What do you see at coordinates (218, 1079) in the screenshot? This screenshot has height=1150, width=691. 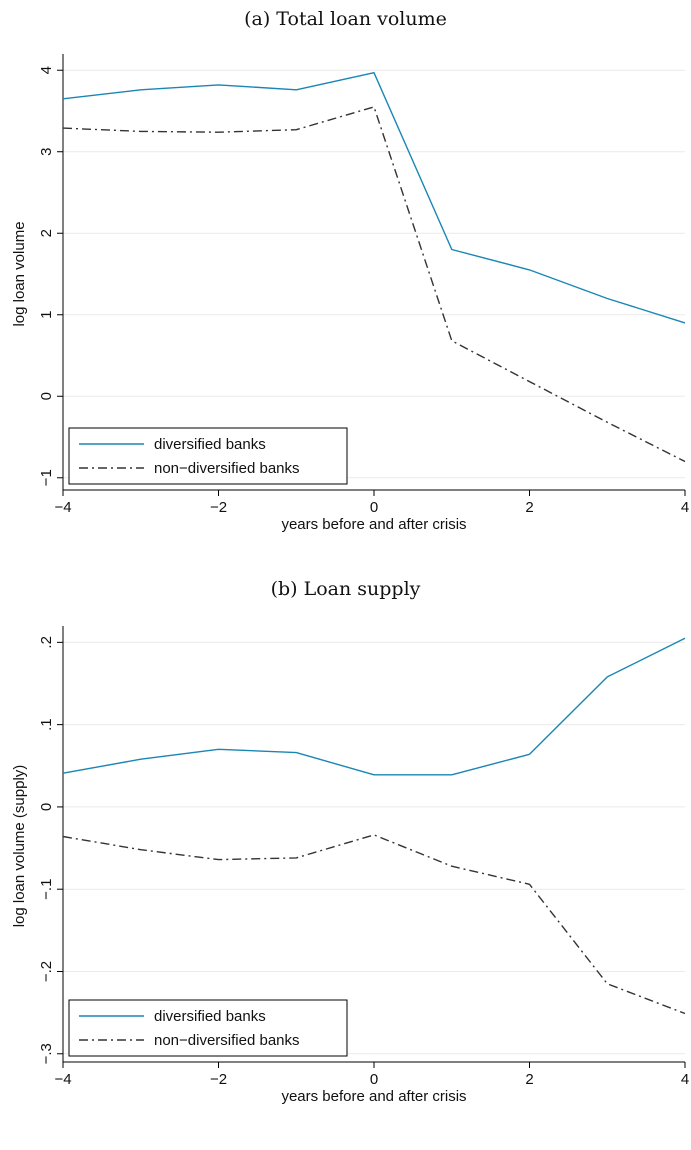 I see `chart-b-x-tick-label: −2` at bounding box center [218, 1079].